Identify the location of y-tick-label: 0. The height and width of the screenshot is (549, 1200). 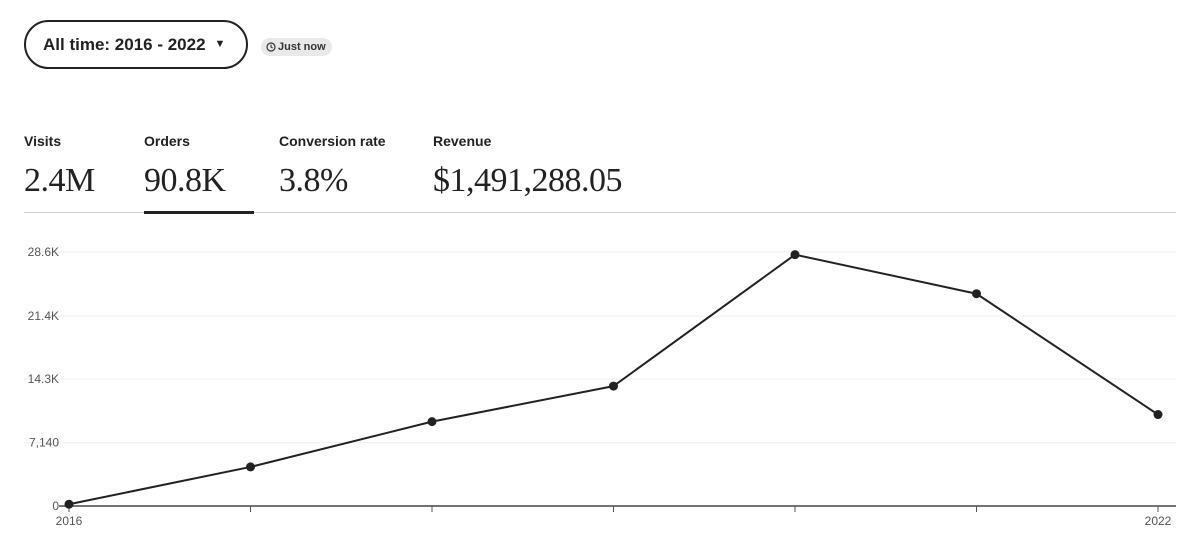
(55, 506).